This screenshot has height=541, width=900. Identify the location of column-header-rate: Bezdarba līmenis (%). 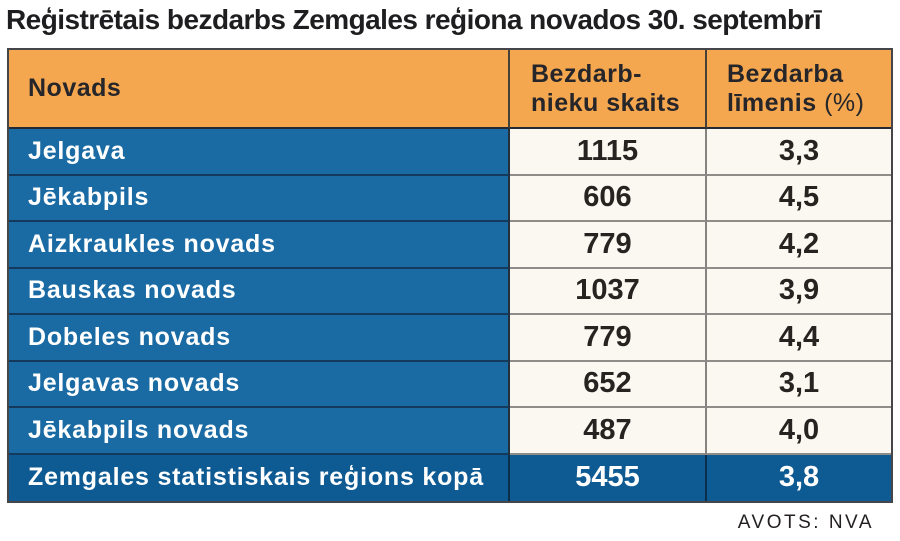
(799, 89).